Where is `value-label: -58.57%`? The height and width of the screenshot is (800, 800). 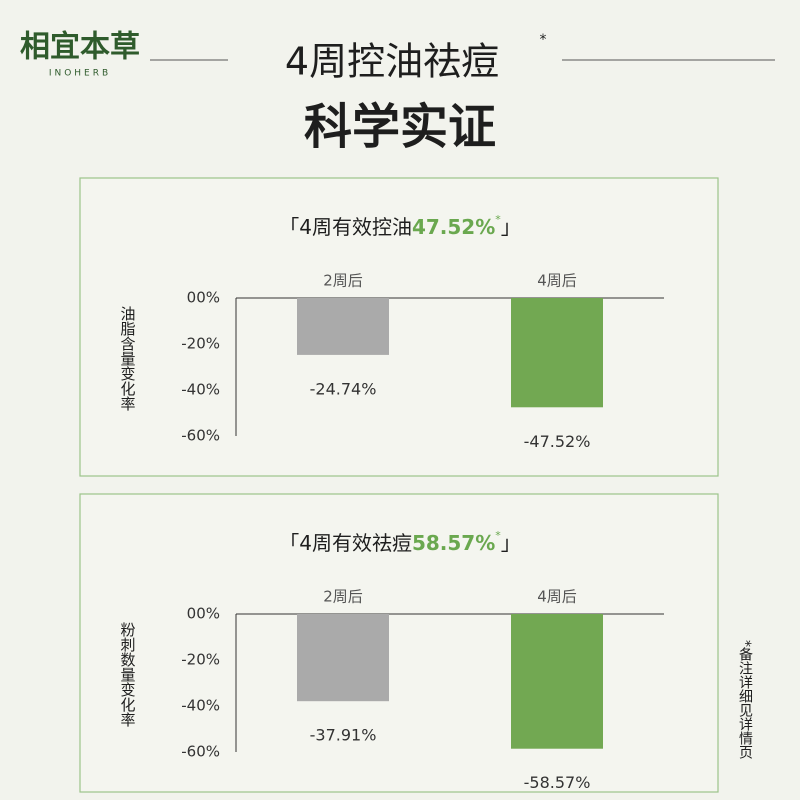 value-label: -58.57% is located at coordinates (557, 782).